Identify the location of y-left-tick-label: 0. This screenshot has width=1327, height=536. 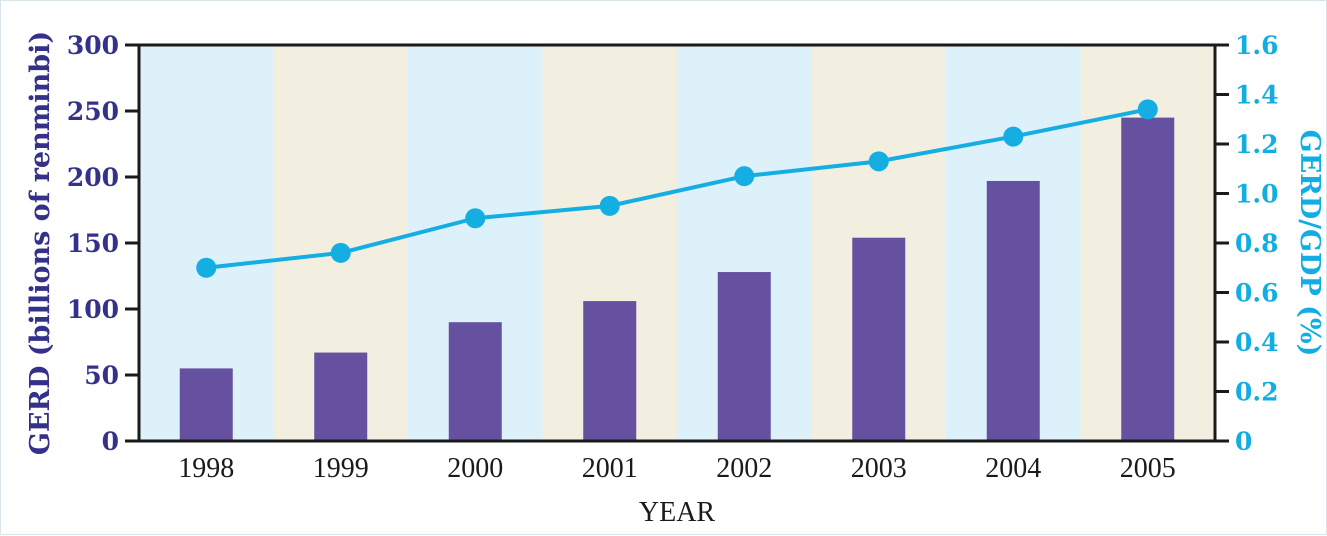
(110, 441).